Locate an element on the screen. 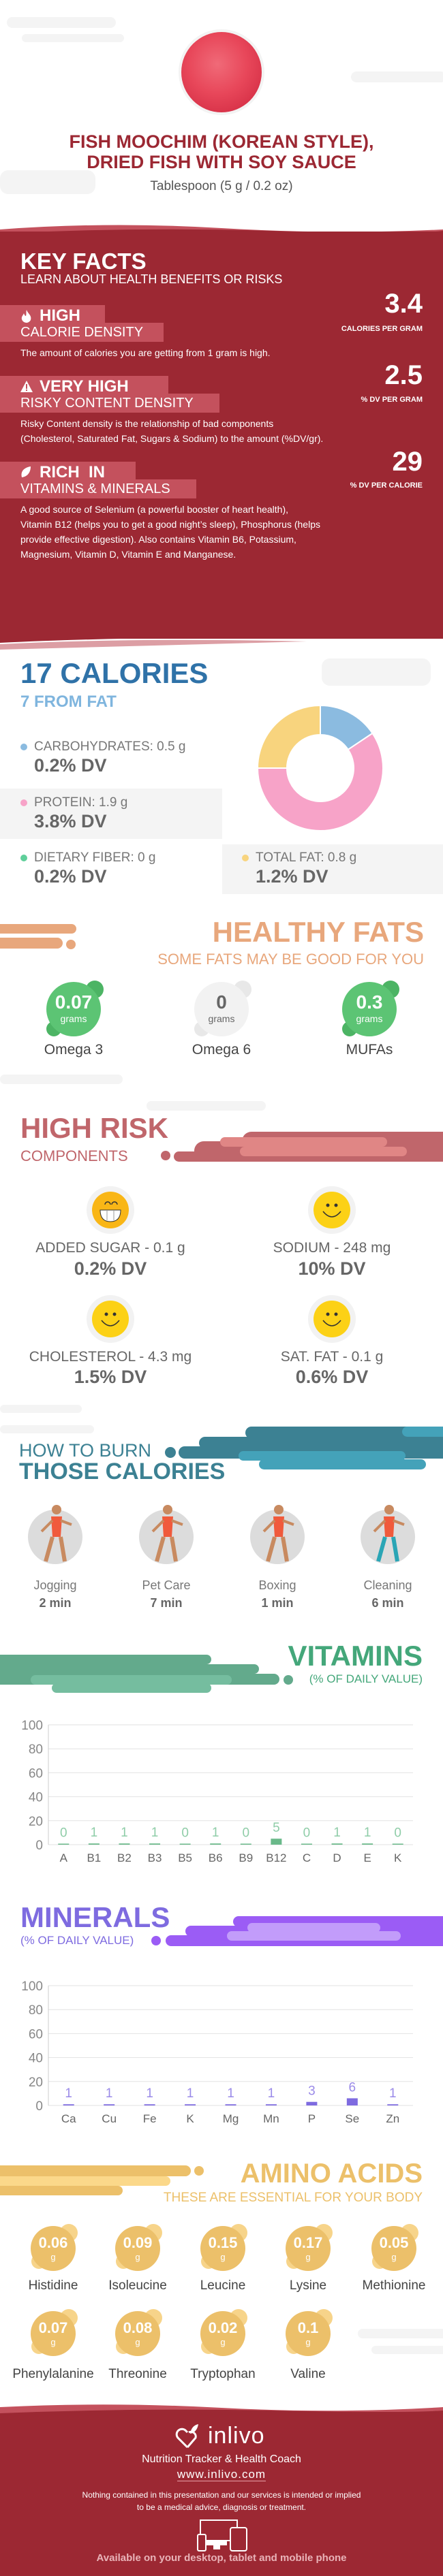  amino-amount-bubble: 0.15 g is located at coordinates (222, 2248).